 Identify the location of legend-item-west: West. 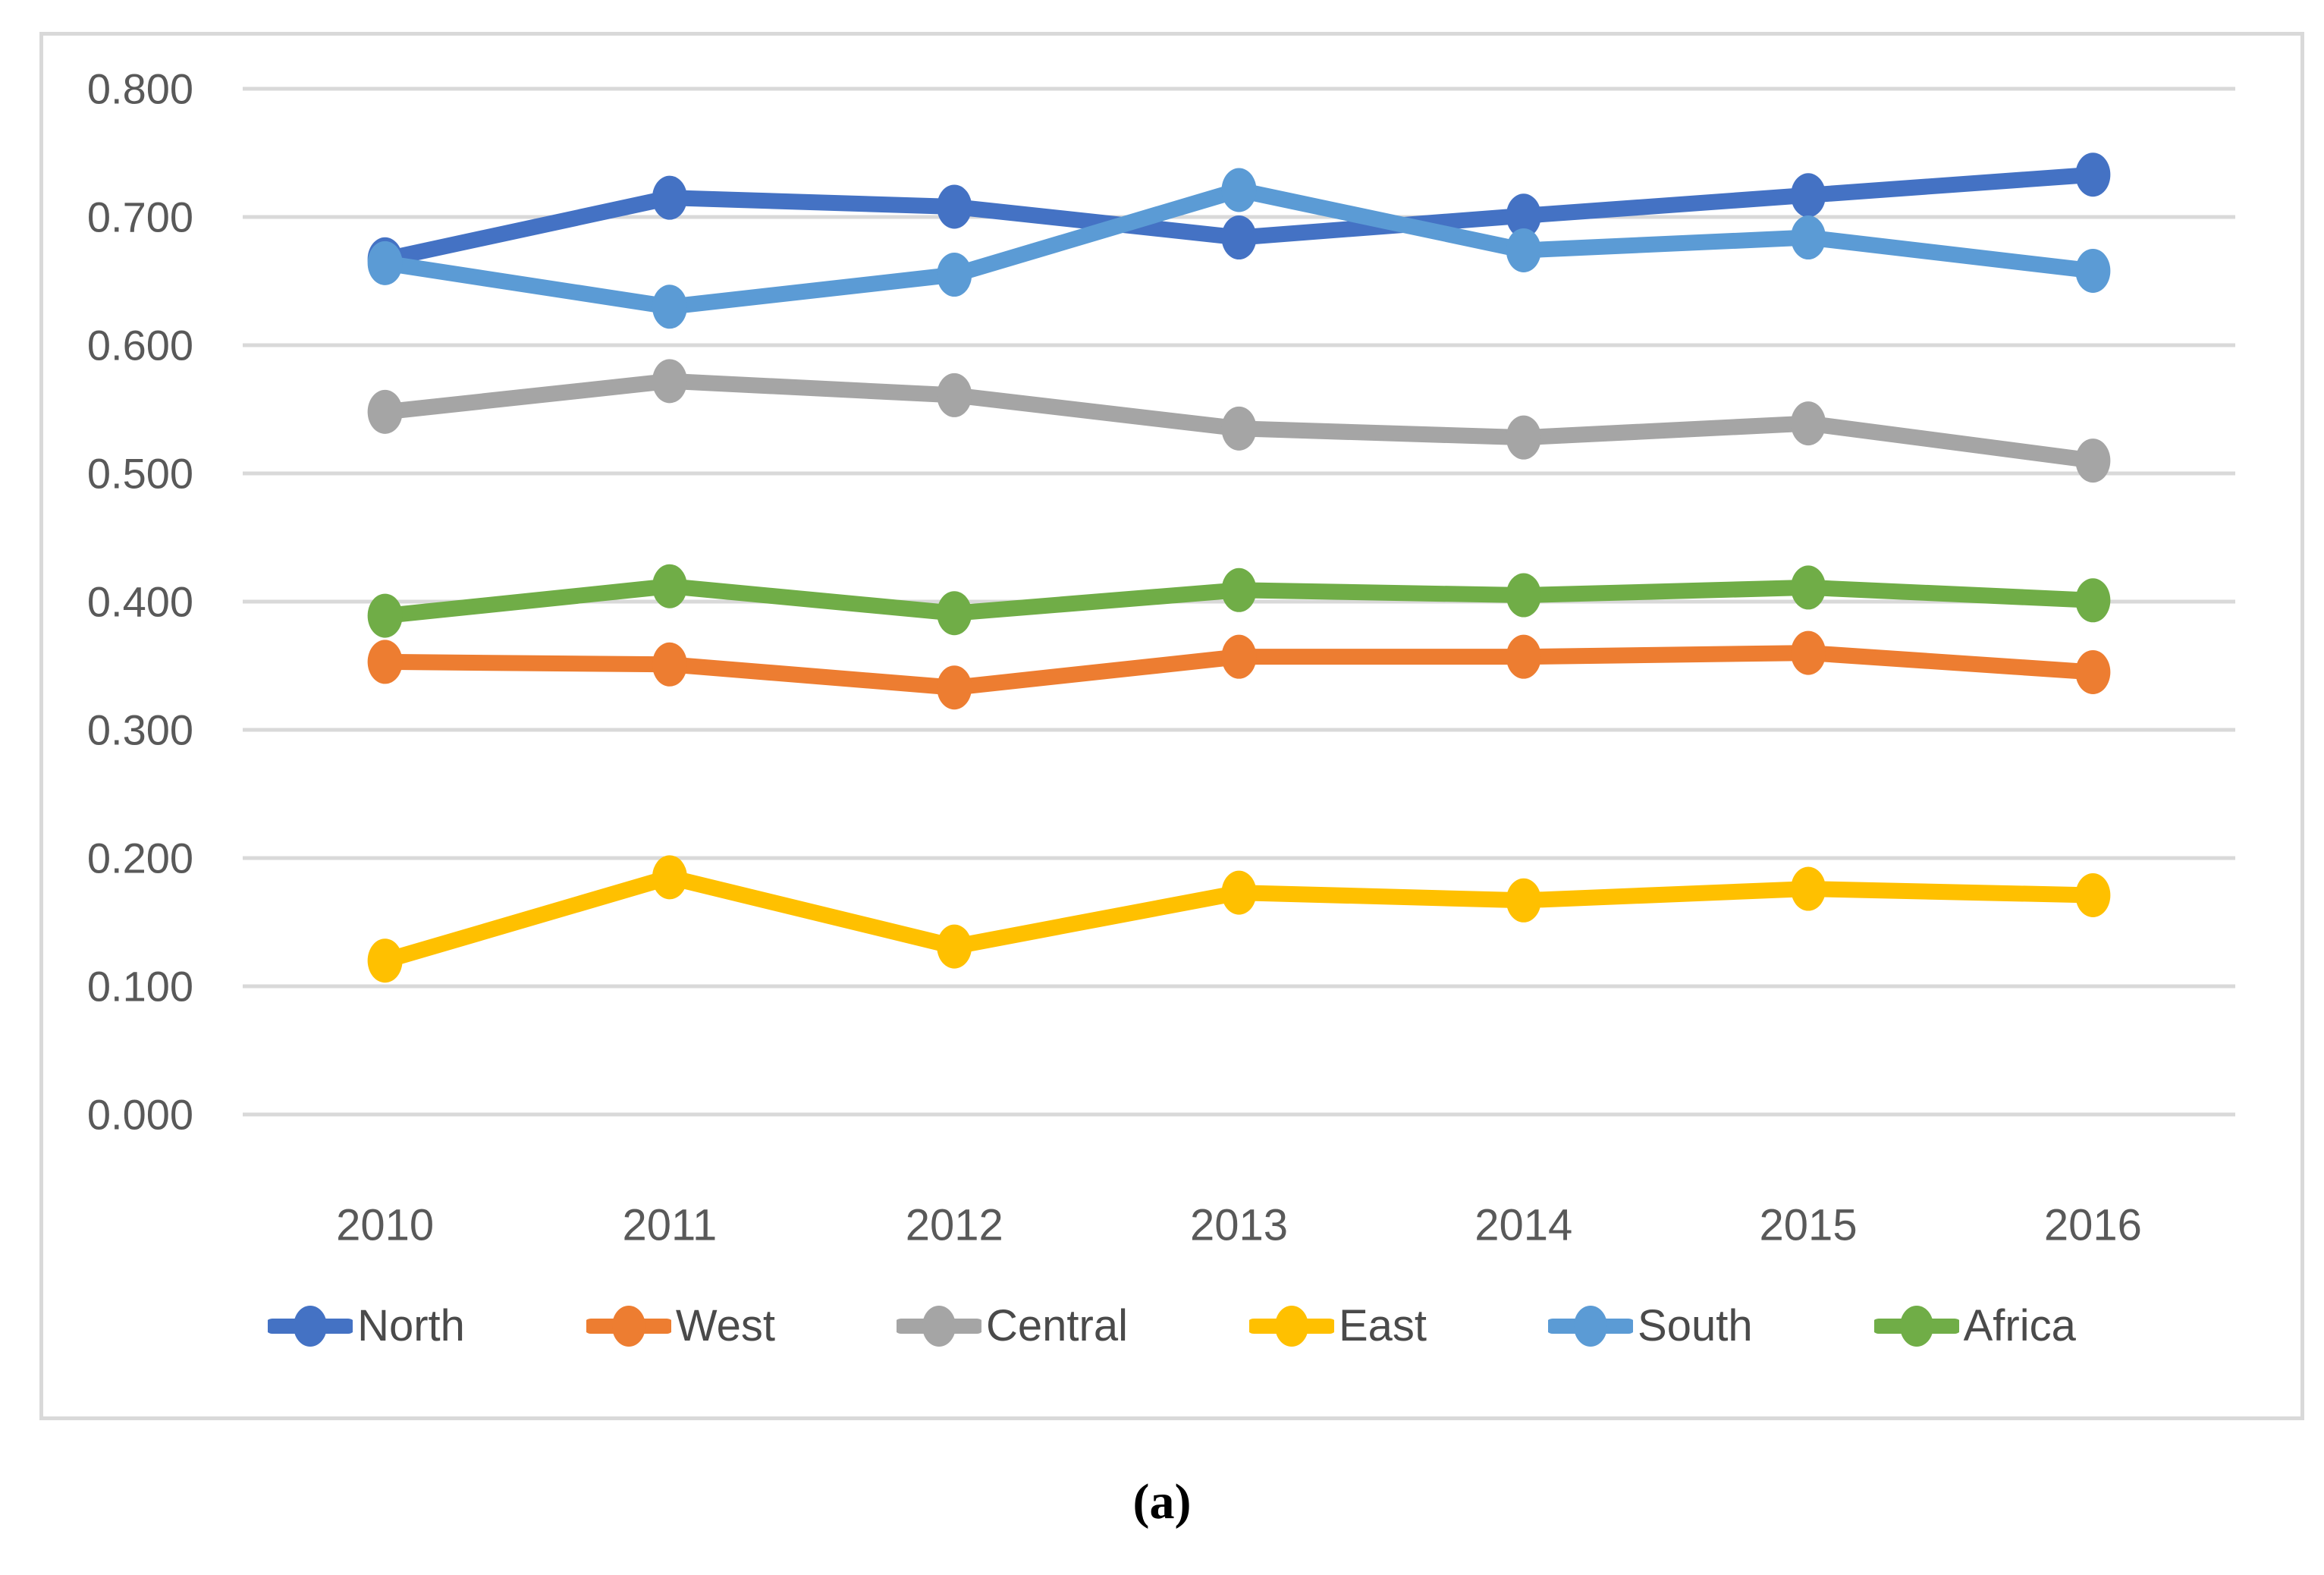
(680, 1326).